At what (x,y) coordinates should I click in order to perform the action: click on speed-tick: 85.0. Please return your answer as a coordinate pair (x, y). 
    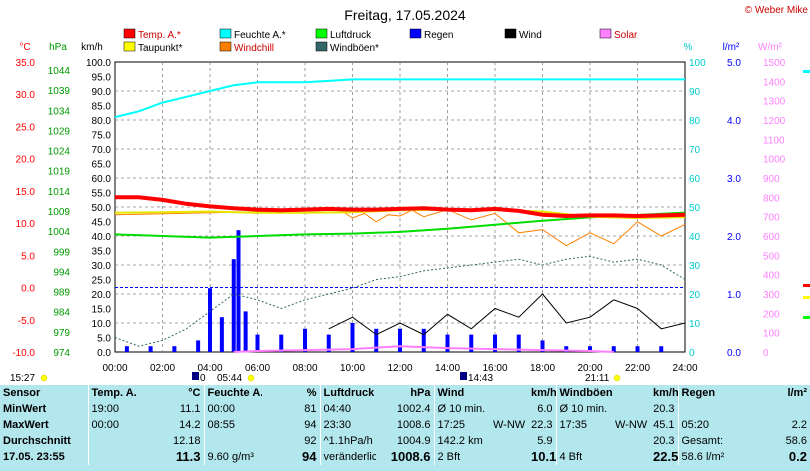
    Looking at the image, I should click on (102, 107).